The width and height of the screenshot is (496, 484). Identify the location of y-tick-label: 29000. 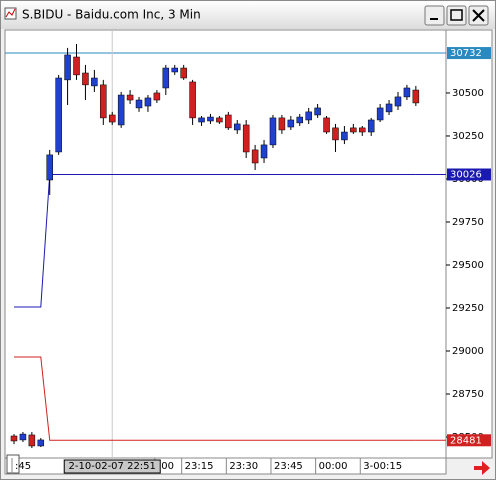
(468, 351).